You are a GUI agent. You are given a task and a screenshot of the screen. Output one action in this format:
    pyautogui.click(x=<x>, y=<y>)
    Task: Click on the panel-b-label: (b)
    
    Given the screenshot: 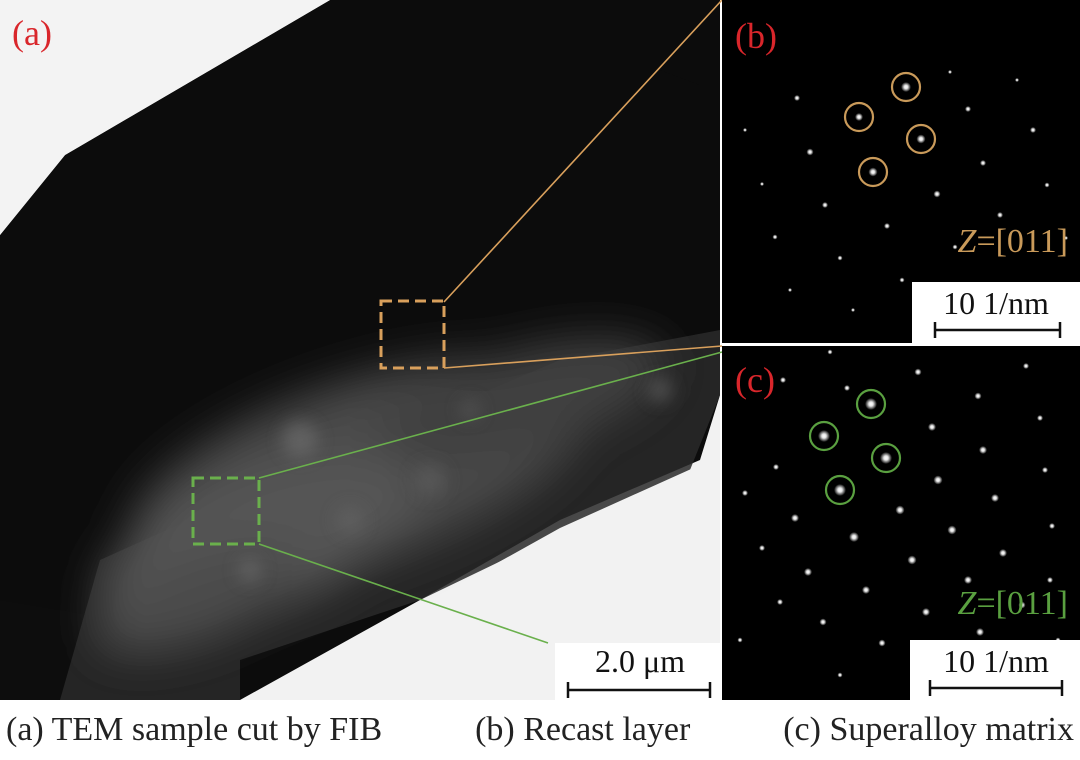 What is the action you would take?
    pyautogui.click(x=756, y=36)
    